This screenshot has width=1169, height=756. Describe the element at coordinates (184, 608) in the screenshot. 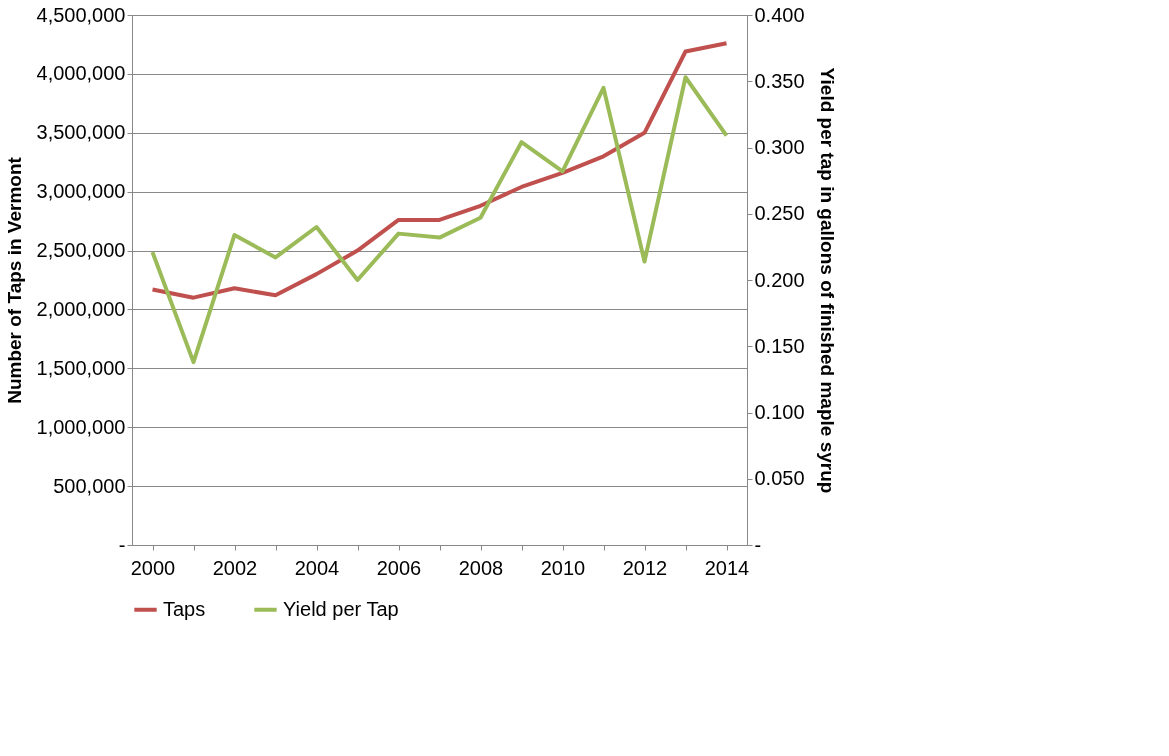

I see `legend-label: Taps` at that location.